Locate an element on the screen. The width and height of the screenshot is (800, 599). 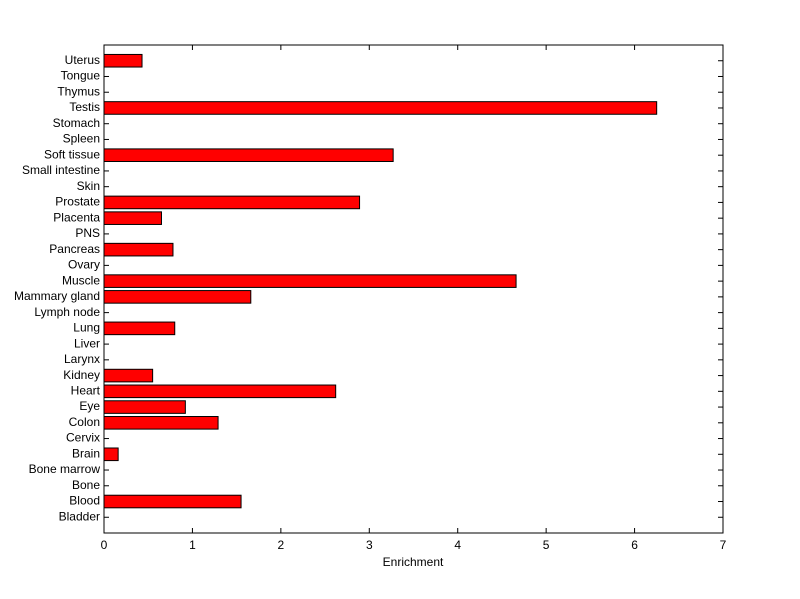
y-tick-label: Cervix is located at coordinates (83, 438).